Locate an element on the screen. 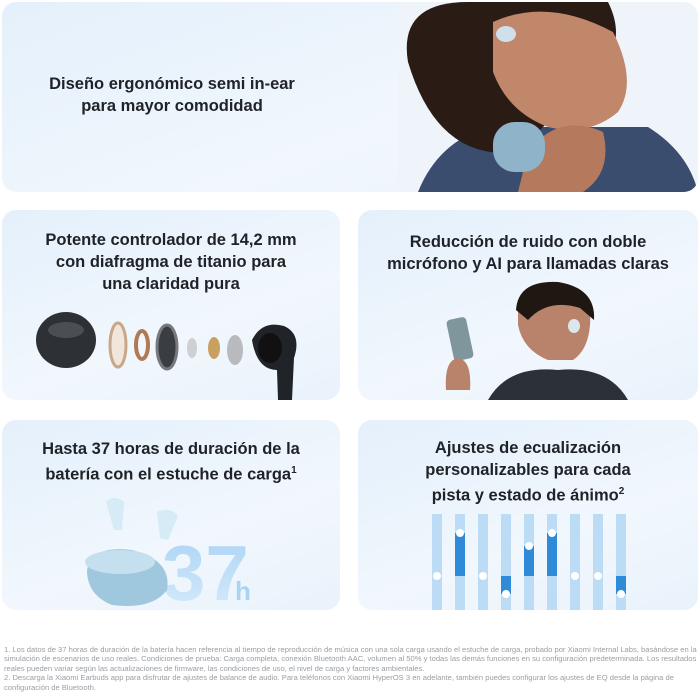 The height and width of the screenshot is (700, 700). eq-sliders is located at coordinates (529, 562).